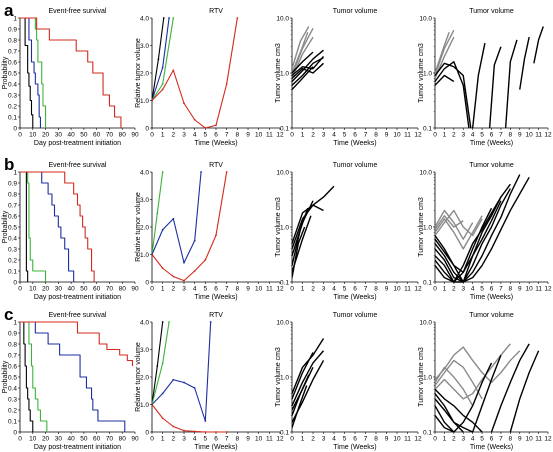 The height and width of the screenshot is (452, 553). Describe the element at coordinates (12, 216) in the screenshot. I see `y-tick-label: 0.6` at that location.